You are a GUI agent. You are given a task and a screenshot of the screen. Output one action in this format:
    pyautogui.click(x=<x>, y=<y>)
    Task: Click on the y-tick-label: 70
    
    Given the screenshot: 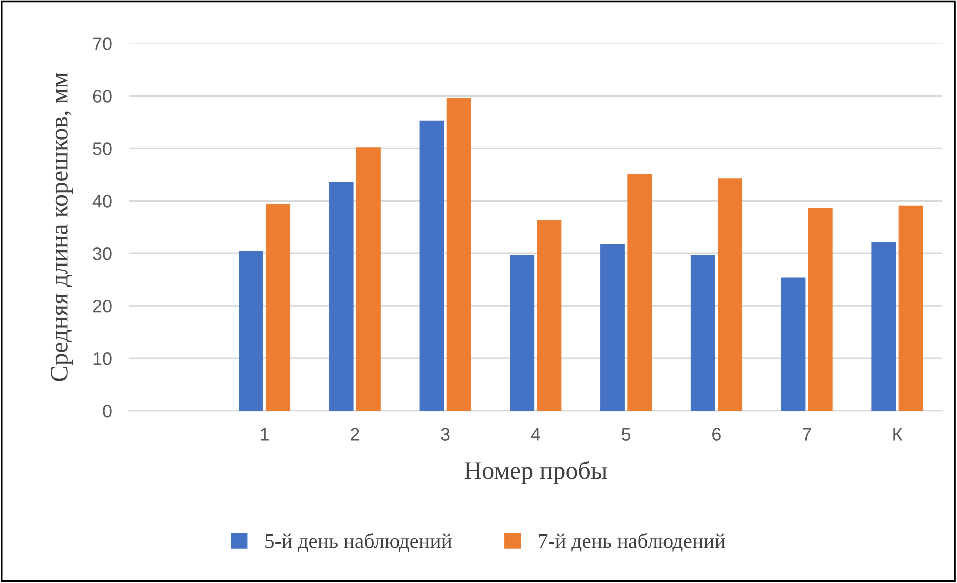 What is the action you would take?
    pyautogui.click(x=102, y=44)
    